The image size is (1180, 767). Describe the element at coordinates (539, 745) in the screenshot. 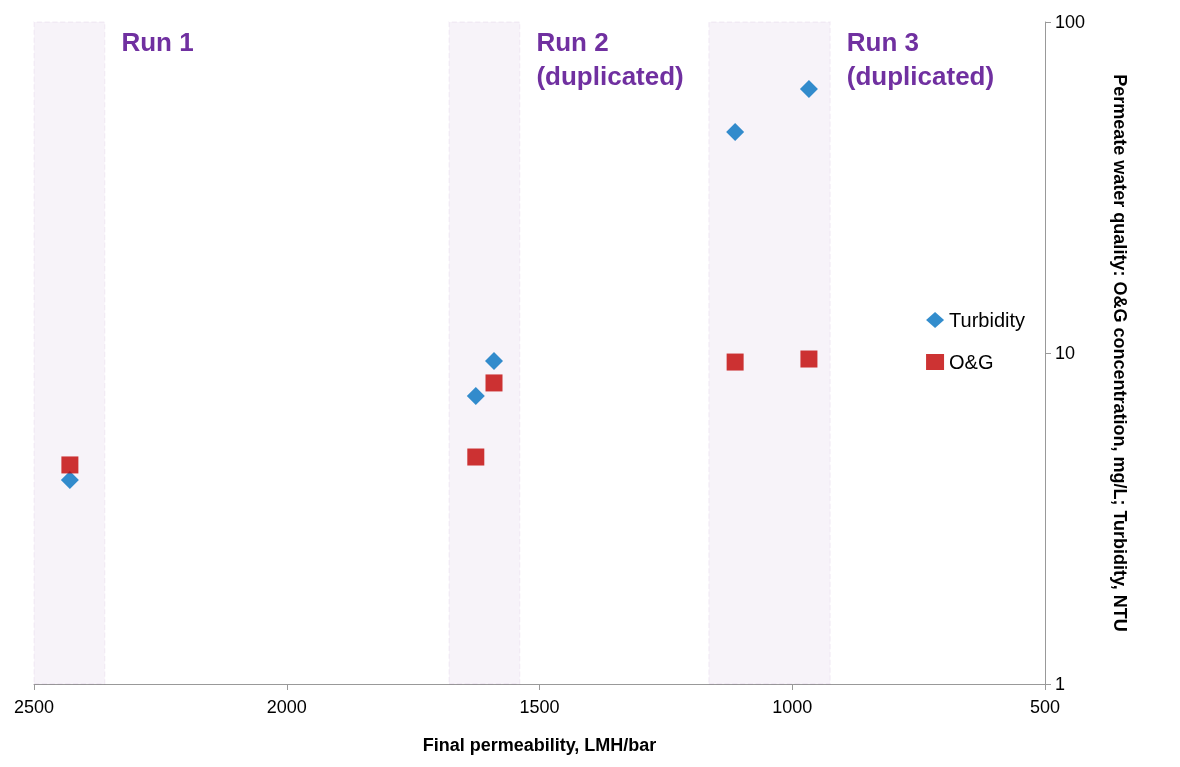

I see `x-axis-title: Final permeability, LMH/bar` at that location.